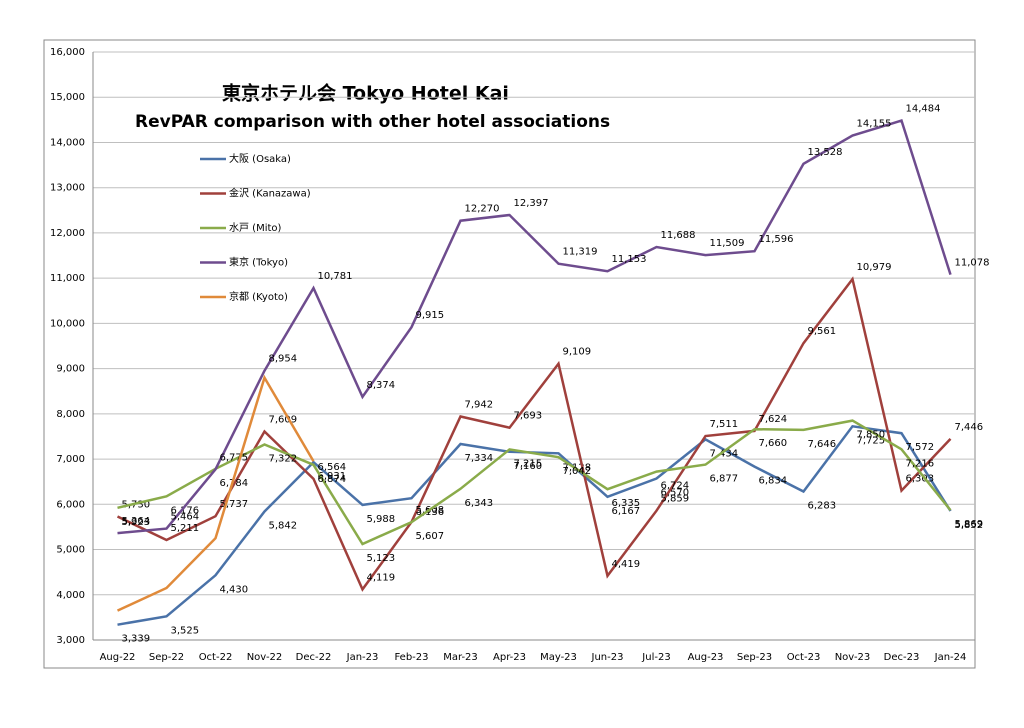 This screenshot has height=728, width=1024. What do you see at coordinates (67, 323) in the screenshot?
I see `y-tick-label: 10,000` at bounding box center [67, 323].